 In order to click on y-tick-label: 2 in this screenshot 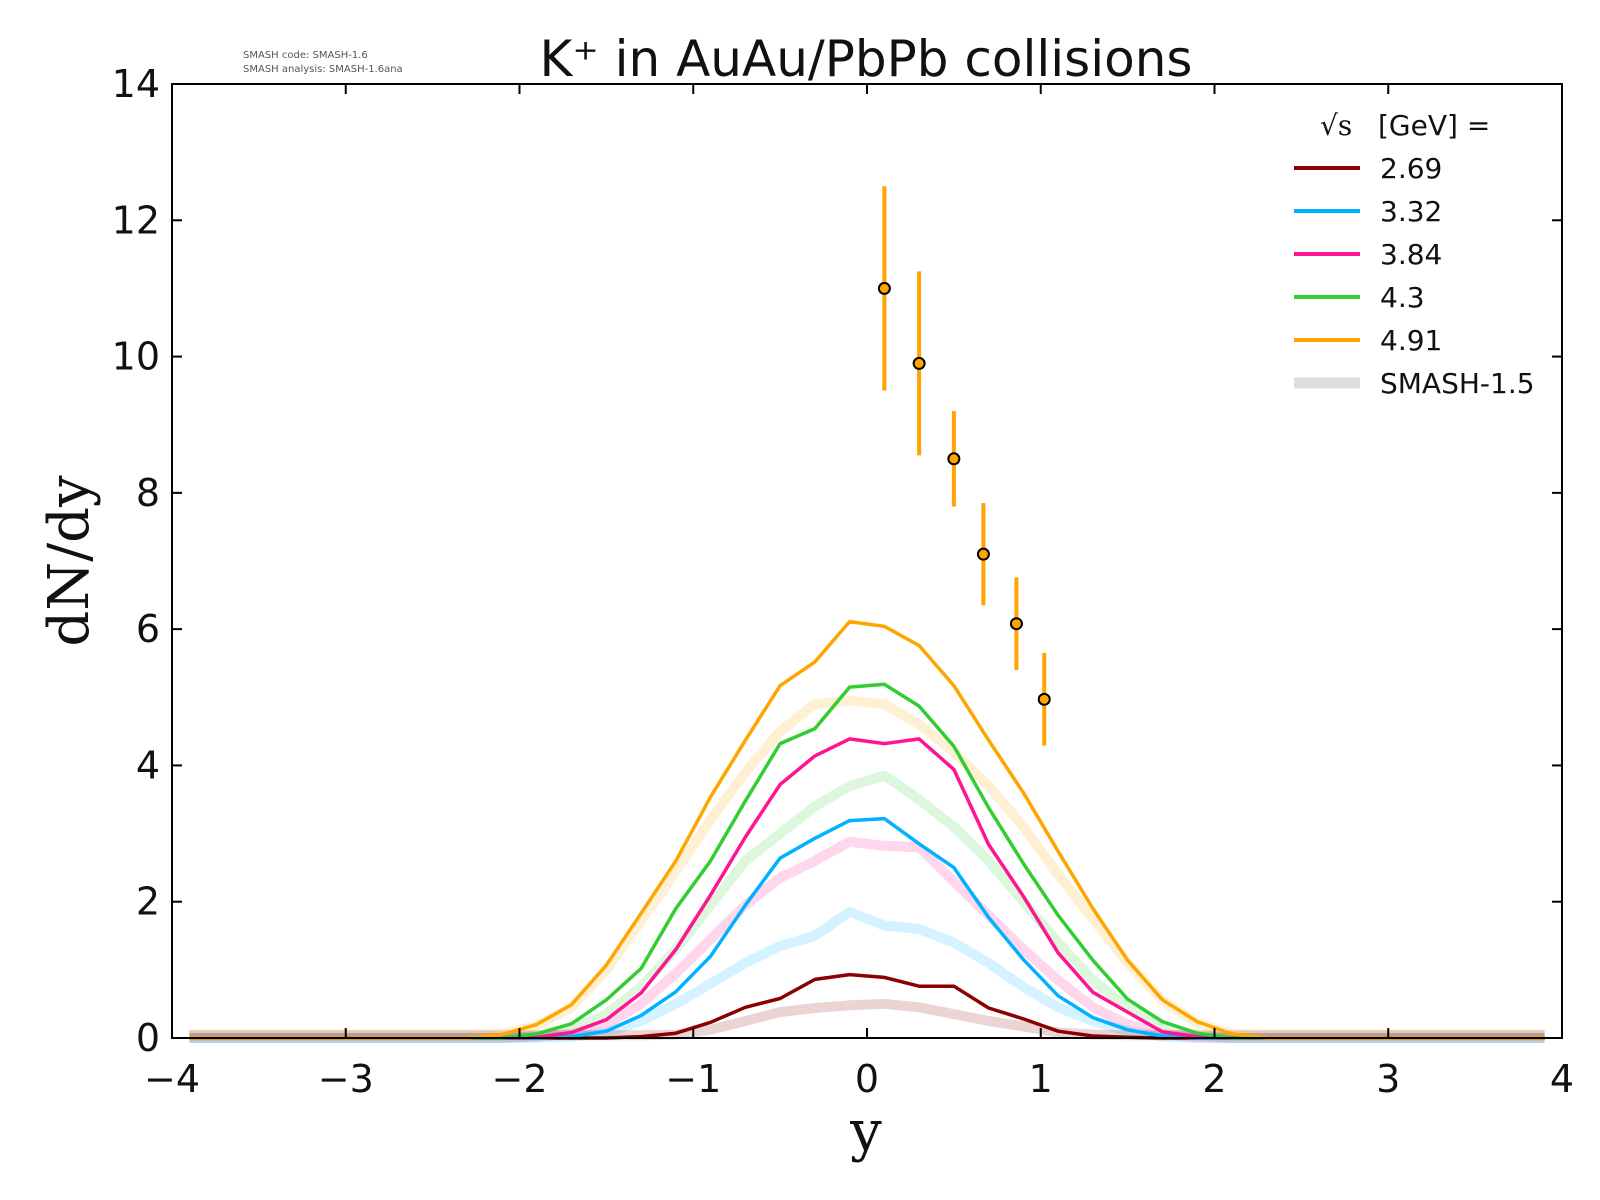, I will do `click(148, 902)`.